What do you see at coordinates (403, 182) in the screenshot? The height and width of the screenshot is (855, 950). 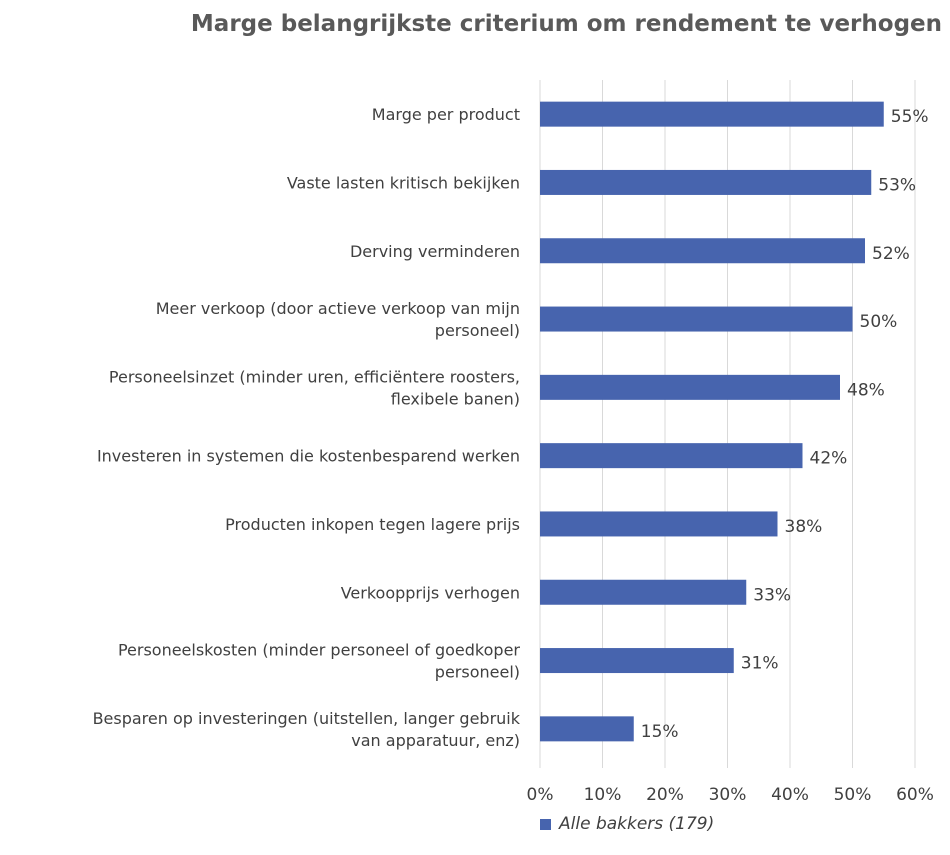 I see `category-label: Vaste lasten kritisch bekijken` at bounding box center [403, 182].